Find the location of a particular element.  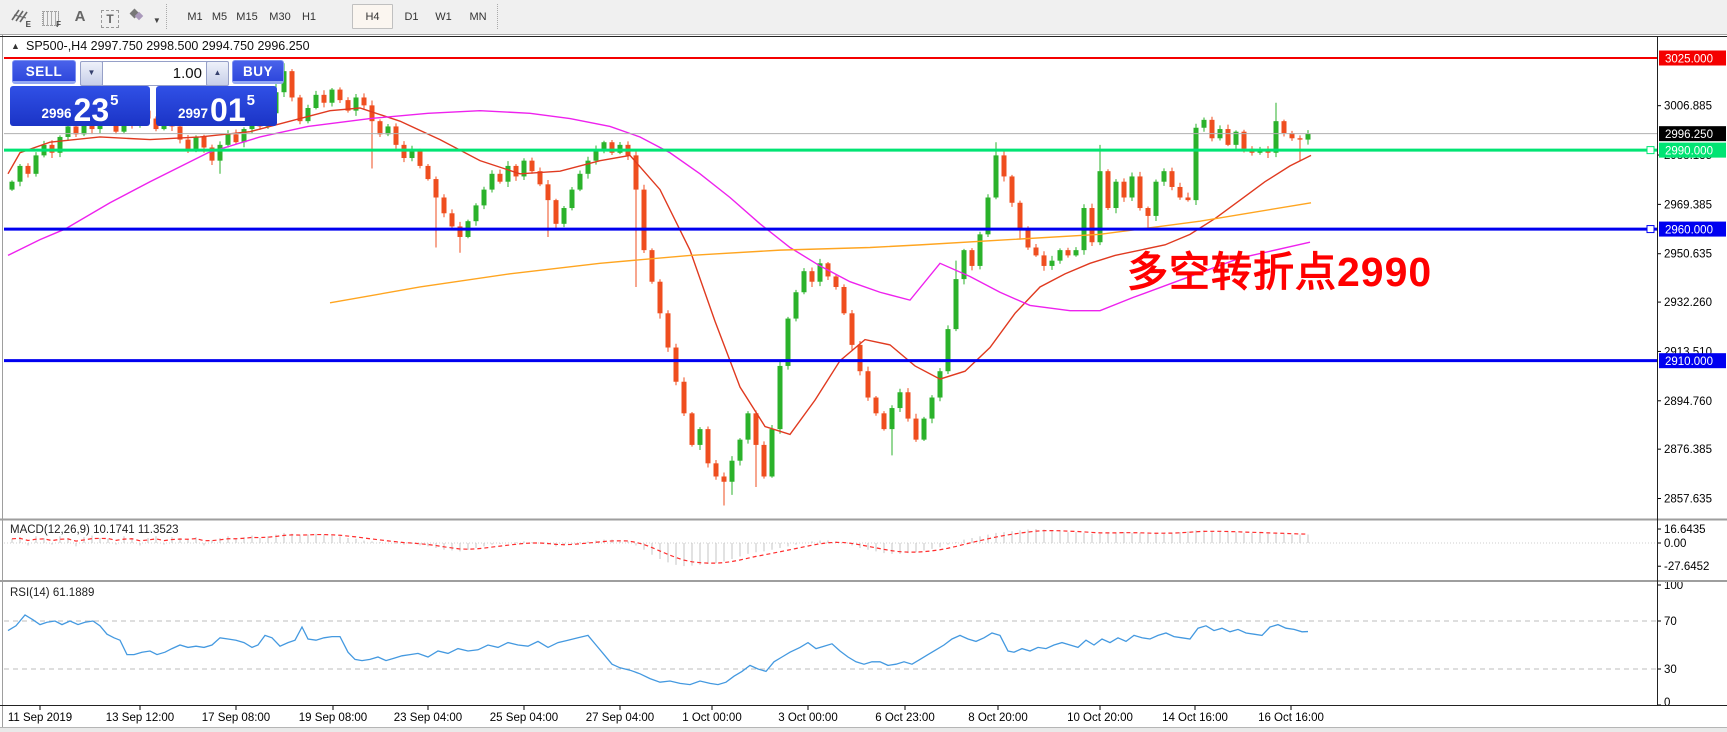

time-label: 11 Sep 2019 is located at coordinates (40, 718).